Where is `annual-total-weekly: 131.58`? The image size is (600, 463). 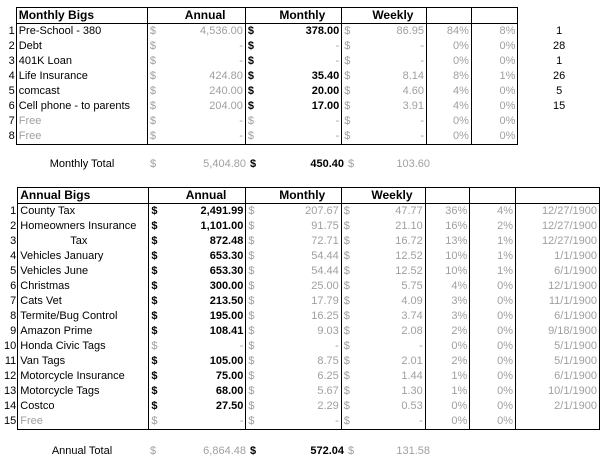 annual-total-weekly: 131.58 is located at coordinates (413, 451).